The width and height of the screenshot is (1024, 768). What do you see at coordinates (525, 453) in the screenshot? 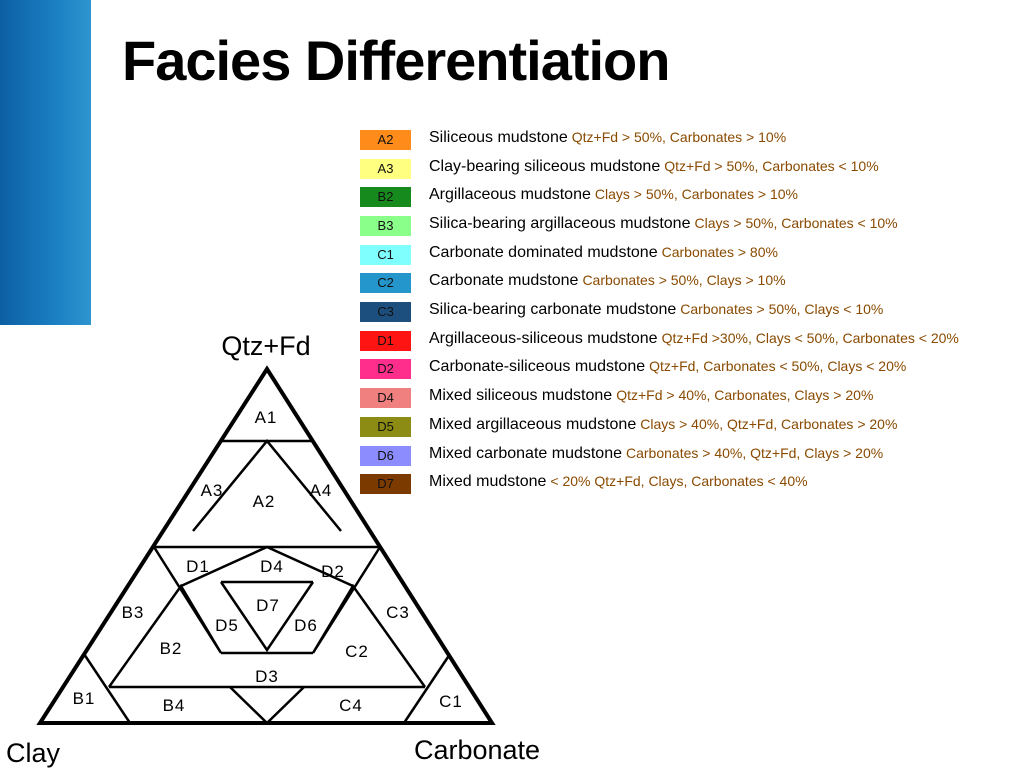
I see `facies-name: Mixed carbonate mudstone` at bounding box center [525, 453].